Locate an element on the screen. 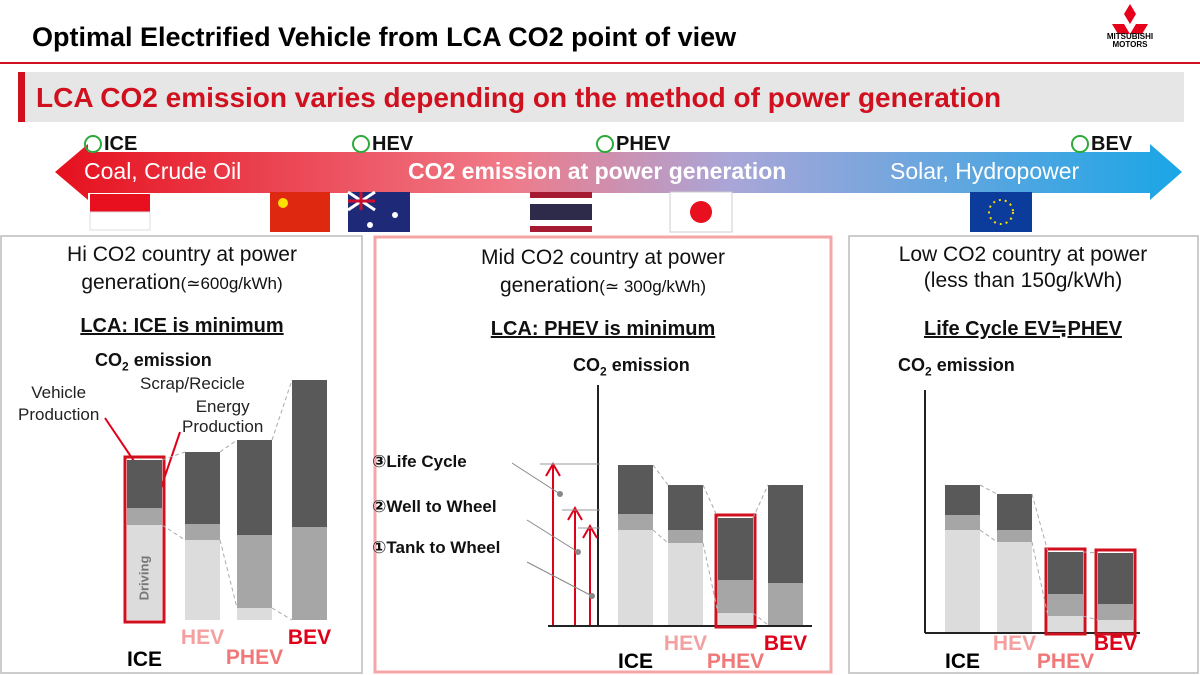  panel-verdict: LCA: ICE is minimum is located at coordinates (182, 326).